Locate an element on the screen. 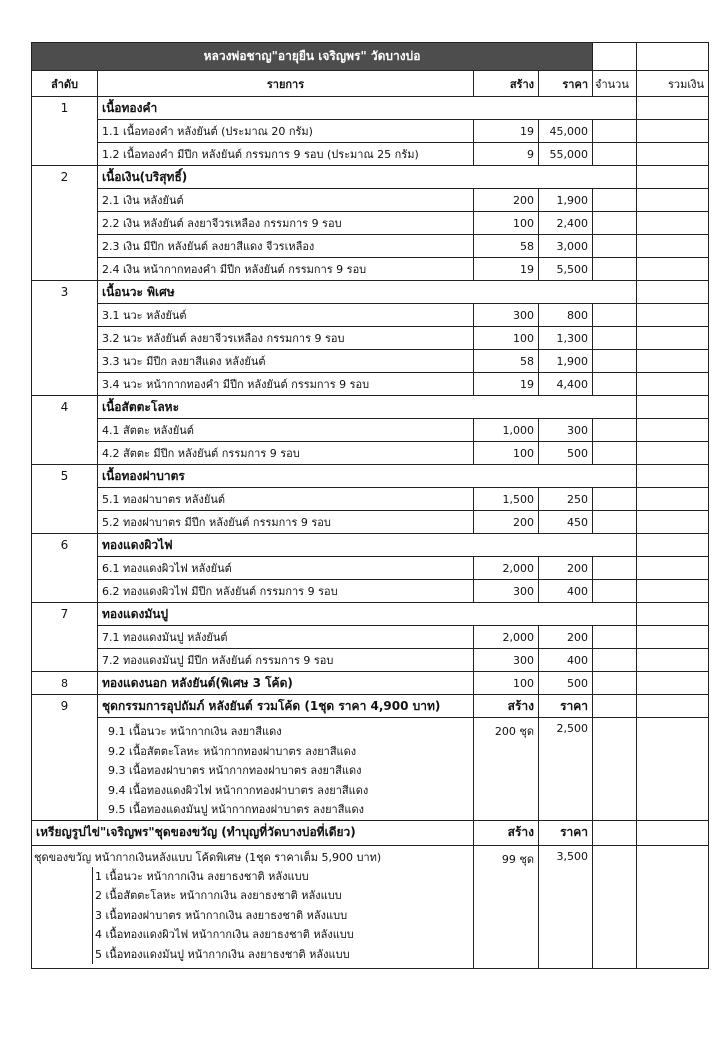 The height and width of the screenshot is (1051, 720). item-price: 3,000 is located at coordinates (565, 246).